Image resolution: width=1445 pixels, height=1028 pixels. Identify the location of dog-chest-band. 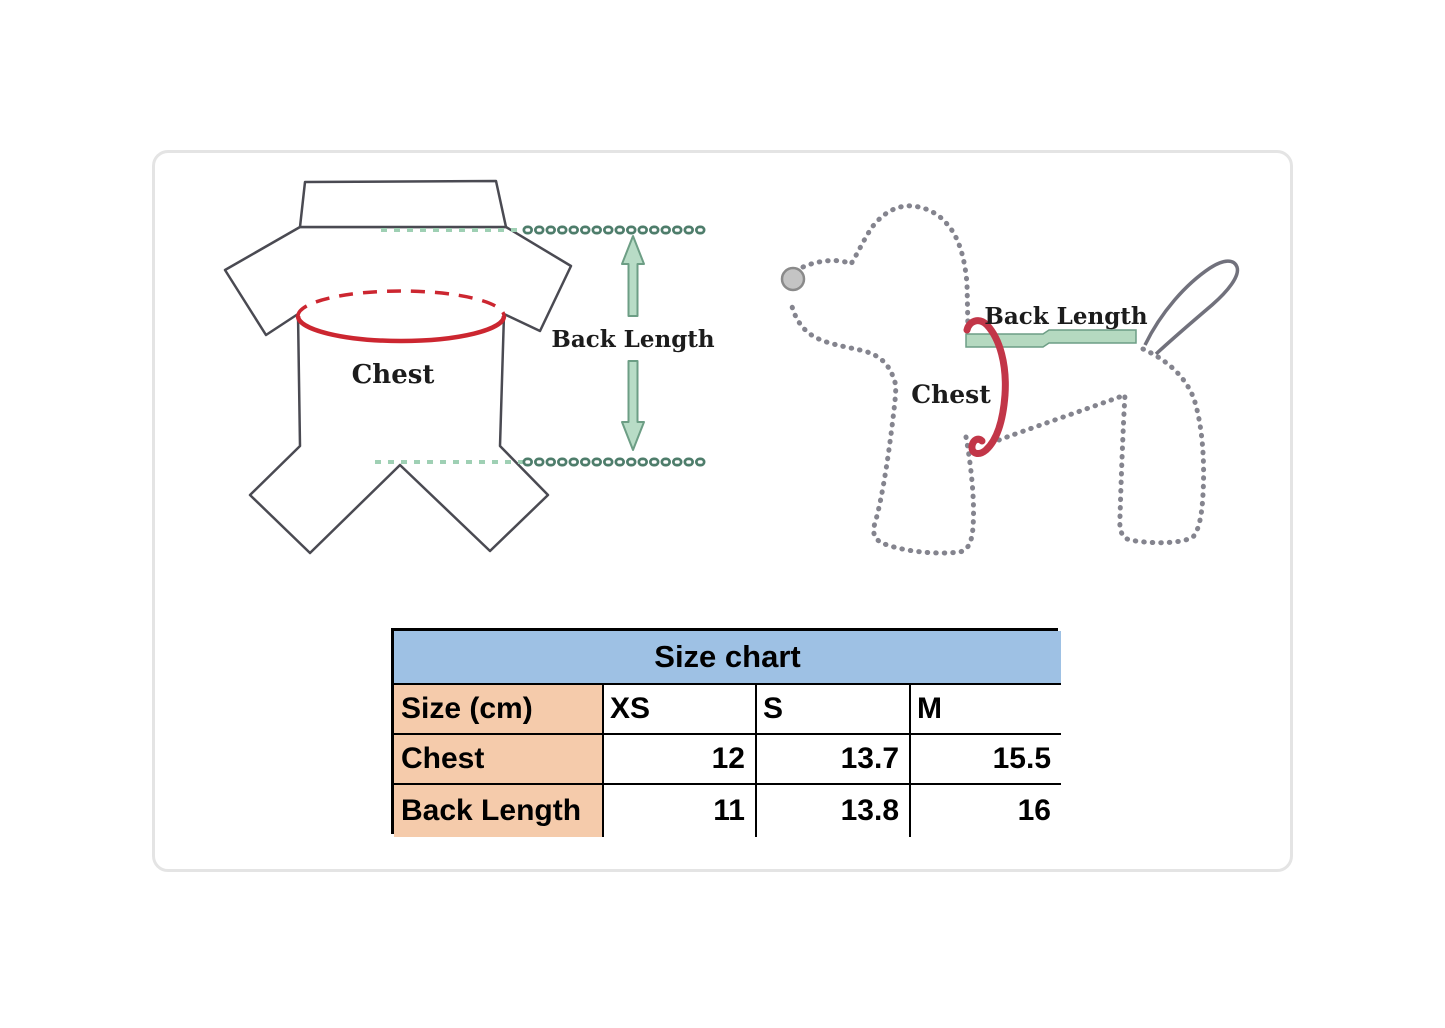
(986, 387).